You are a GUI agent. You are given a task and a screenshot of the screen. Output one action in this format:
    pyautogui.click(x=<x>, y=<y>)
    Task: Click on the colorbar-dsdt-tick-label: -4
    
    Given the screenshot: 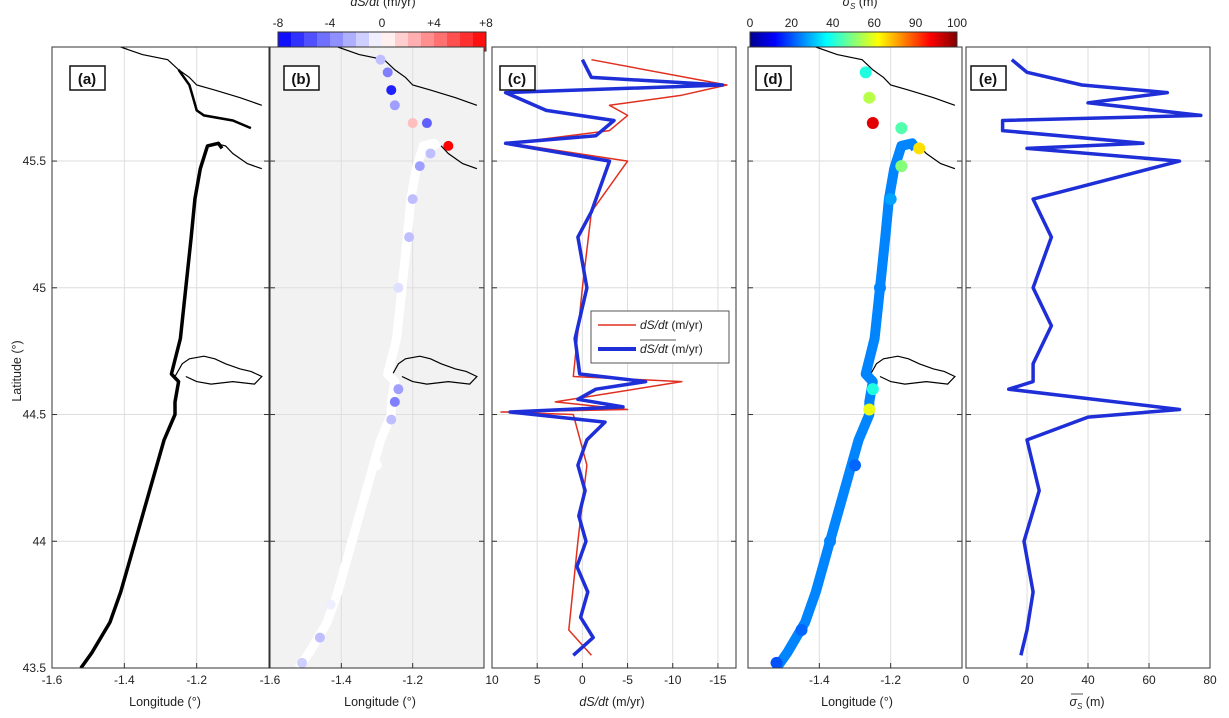 What is the action you would take?
    pyautogui.click(x=330, y=23)
    